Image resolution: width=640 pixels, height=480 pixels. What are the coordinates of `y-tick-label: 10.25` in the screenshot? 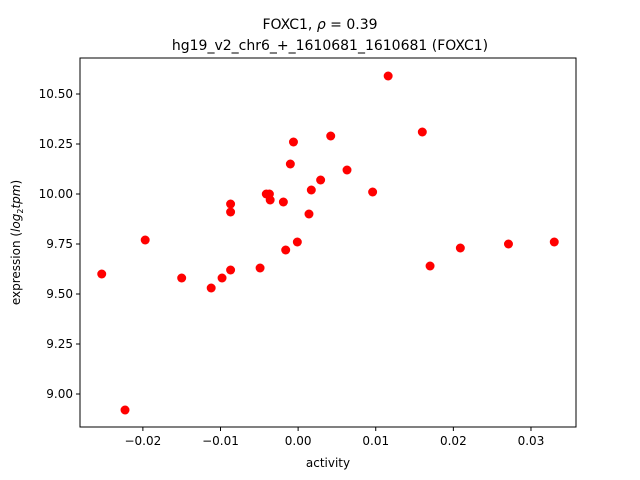 It's located at (56, 144).